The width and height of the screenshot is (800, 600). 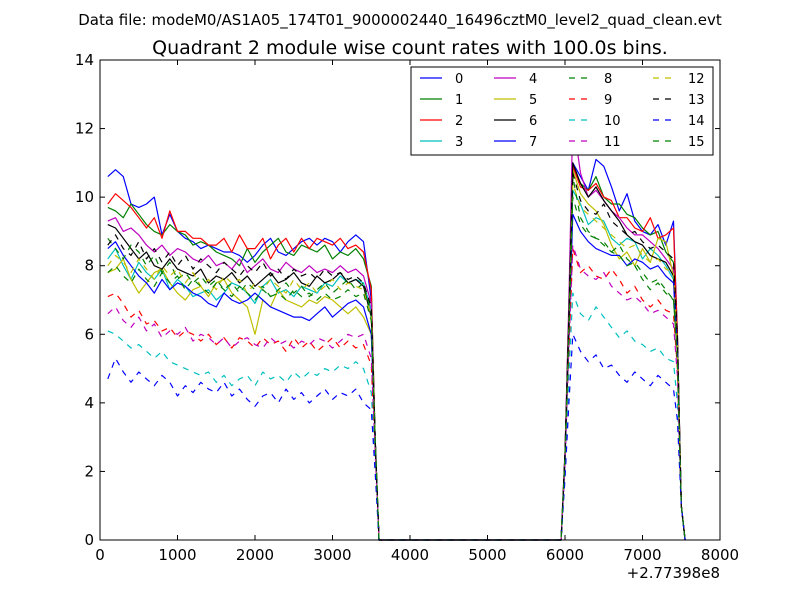 What do you see at coordinates (696, 79) in the screenshot?
I see `legend-label: 12` at bounding box center [696, 79].